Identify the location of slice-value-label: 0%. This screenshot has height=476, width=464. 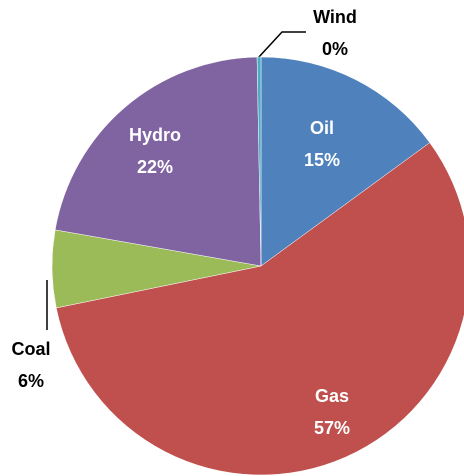
(335, 49).